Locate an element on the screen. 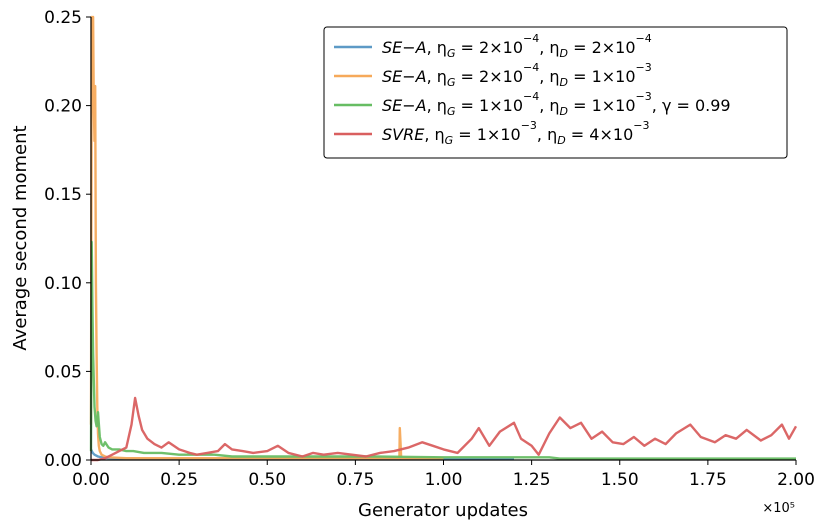 The width and height of the screenshot is (830, 532). legend-label-2: SE−A, ηG = 2×10−4, ηD = 1×10−3 is located at coordinates (517, 75).